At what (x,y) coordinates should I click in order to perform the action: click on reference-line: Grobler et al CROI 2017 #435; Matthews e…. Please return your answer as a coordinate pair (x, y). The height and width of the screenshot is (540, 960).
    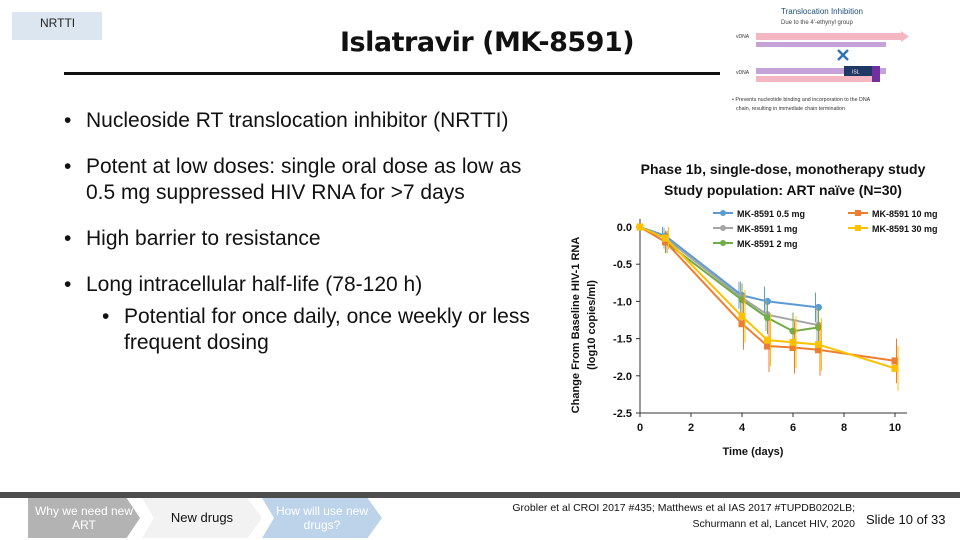
    Looking at the image, I should click on (683, 508).